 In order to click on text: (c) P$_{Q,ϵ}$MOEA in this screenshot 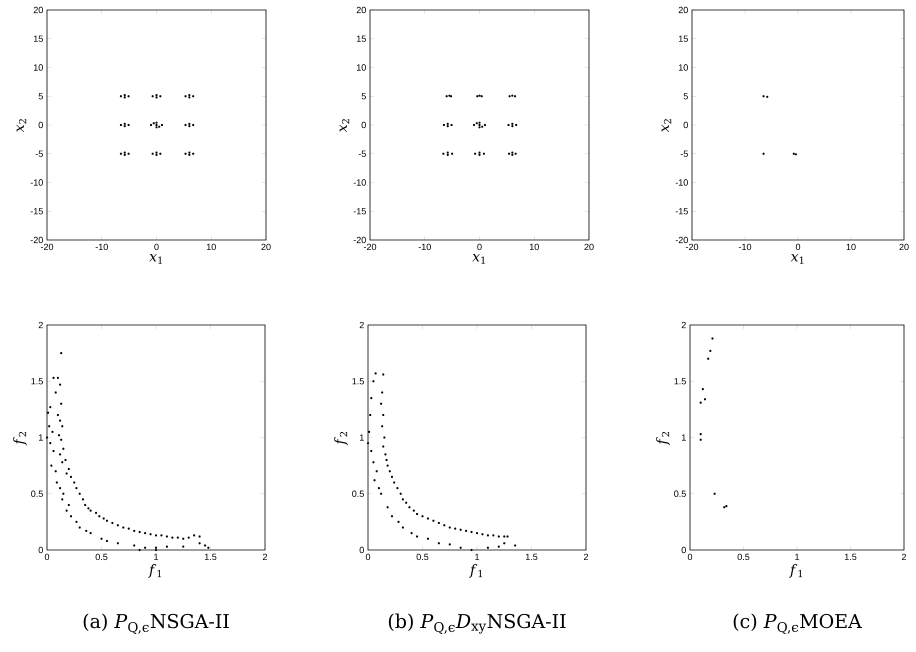, I will do `click(798, 624)`.